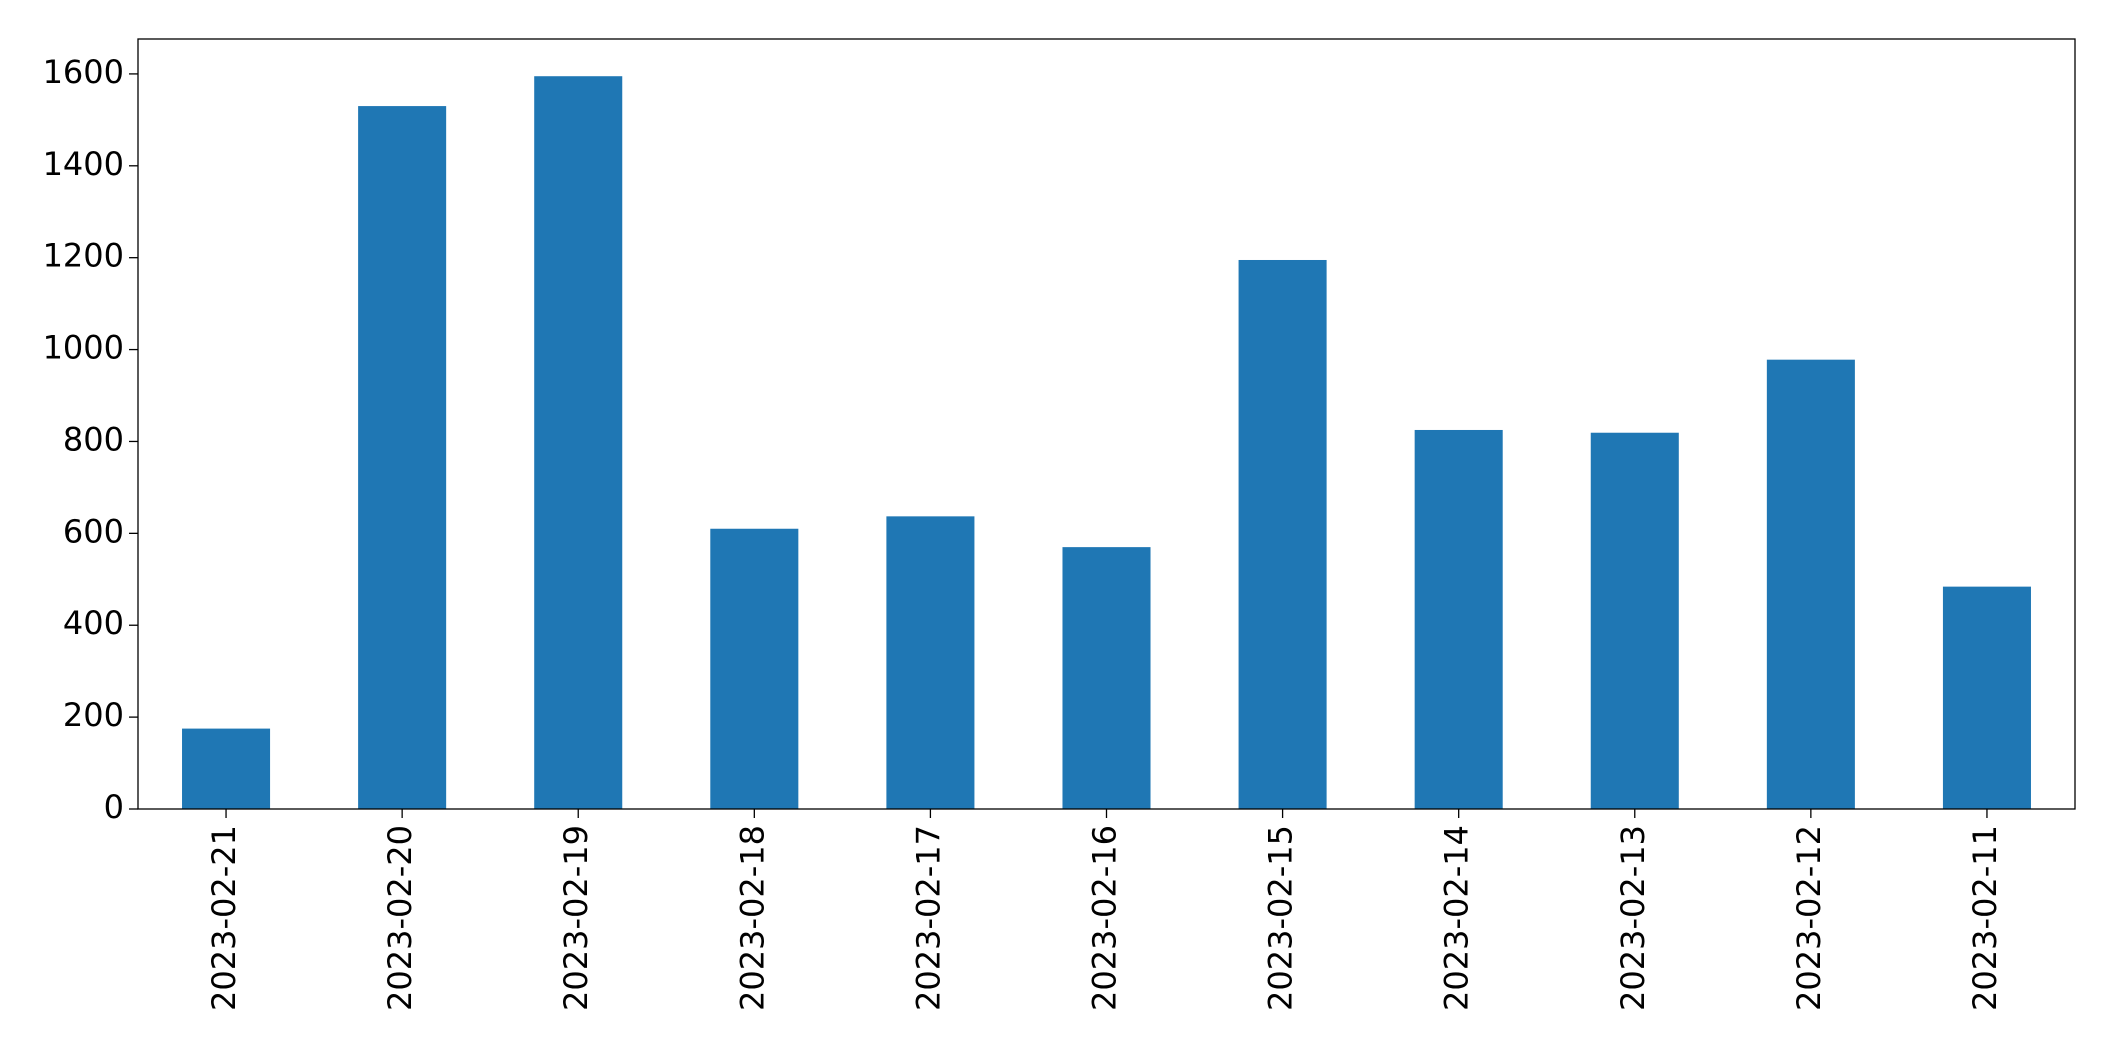 The width and height of the screenshot is (2115, 1061). I want to click on x-tick-label: 2023-02-11, so click(1985, 918).